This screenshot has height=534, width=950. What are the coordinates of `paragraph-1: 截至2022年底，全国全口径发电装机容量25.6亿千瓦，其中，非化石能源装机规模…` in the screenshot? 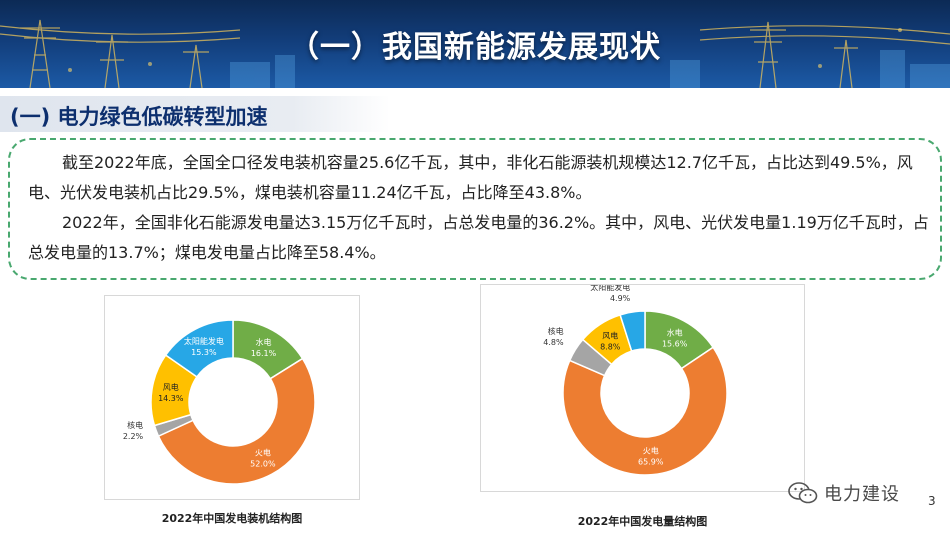 It's located at (480, 178).